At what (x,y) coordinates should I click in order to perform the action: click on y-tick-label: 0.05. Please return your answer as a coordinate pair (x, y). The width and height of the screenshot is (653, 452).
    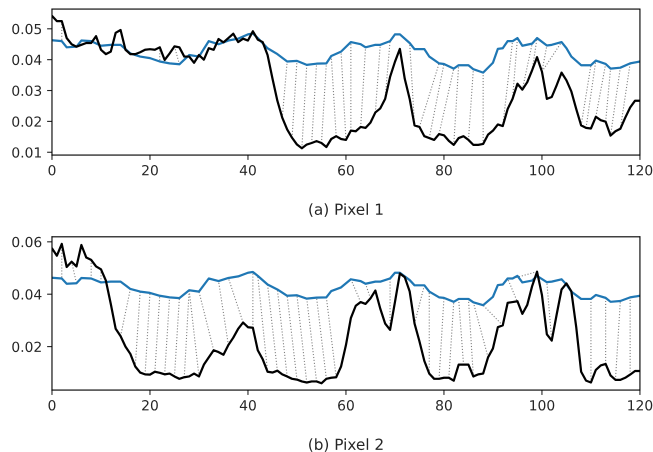
    Looking at the image, I should click on (27, 29).